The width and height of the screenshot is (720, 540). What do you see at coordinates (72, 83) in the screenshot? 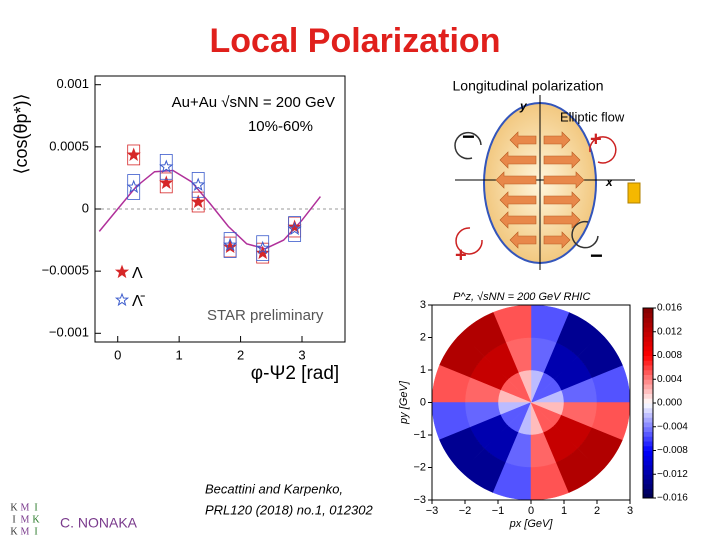
I see `y-tick-label: 0.001` at bounding box center [72, 83].